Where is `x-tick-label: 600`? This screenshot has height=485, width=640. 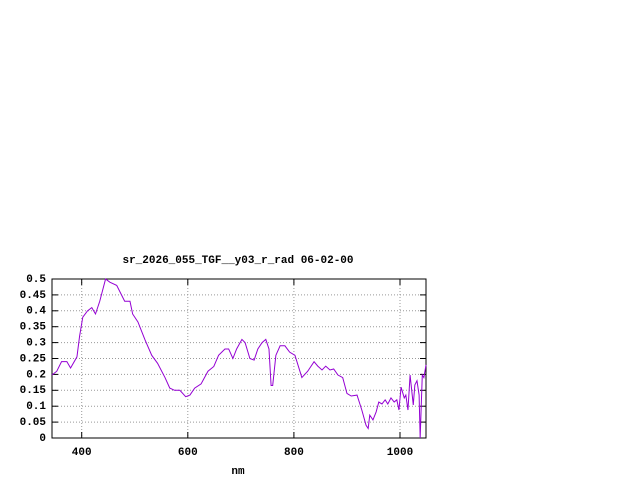
x-tick-label: 600 is located at coordinates (188, 453).